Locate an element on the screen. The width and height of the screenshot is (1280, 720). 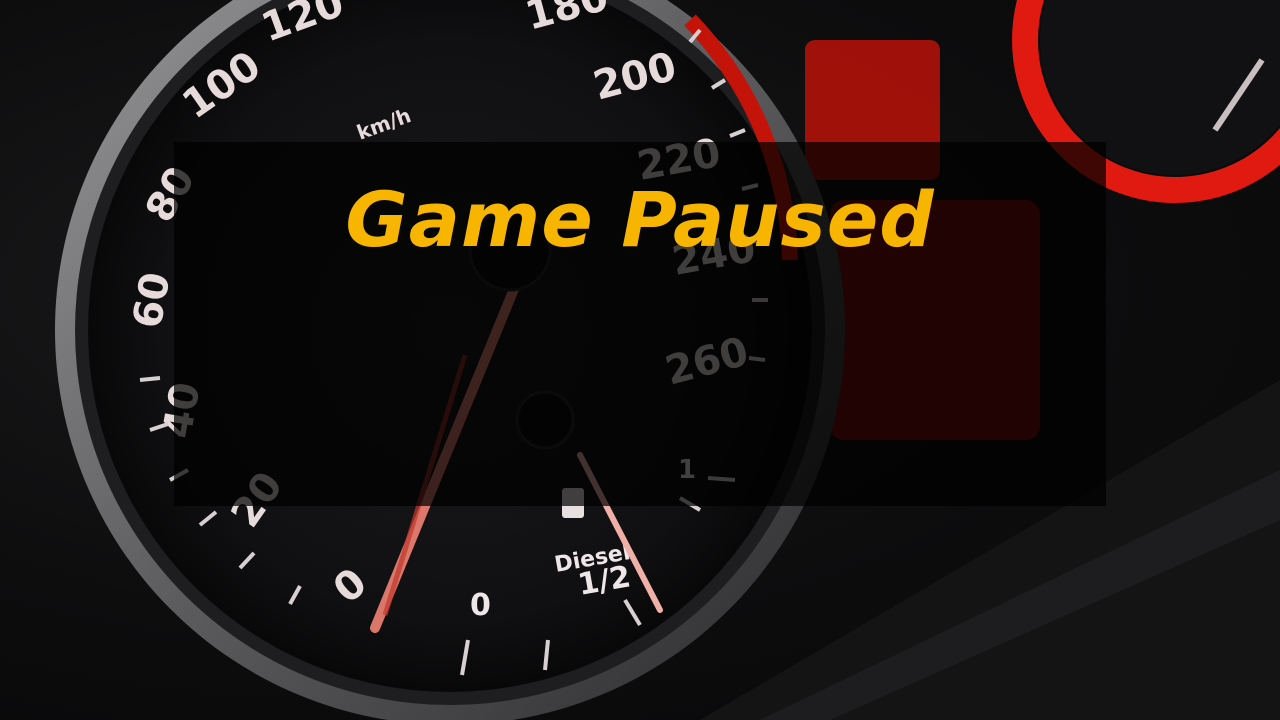
secondary-gauge-ring is located at coordinates (1146, 101).